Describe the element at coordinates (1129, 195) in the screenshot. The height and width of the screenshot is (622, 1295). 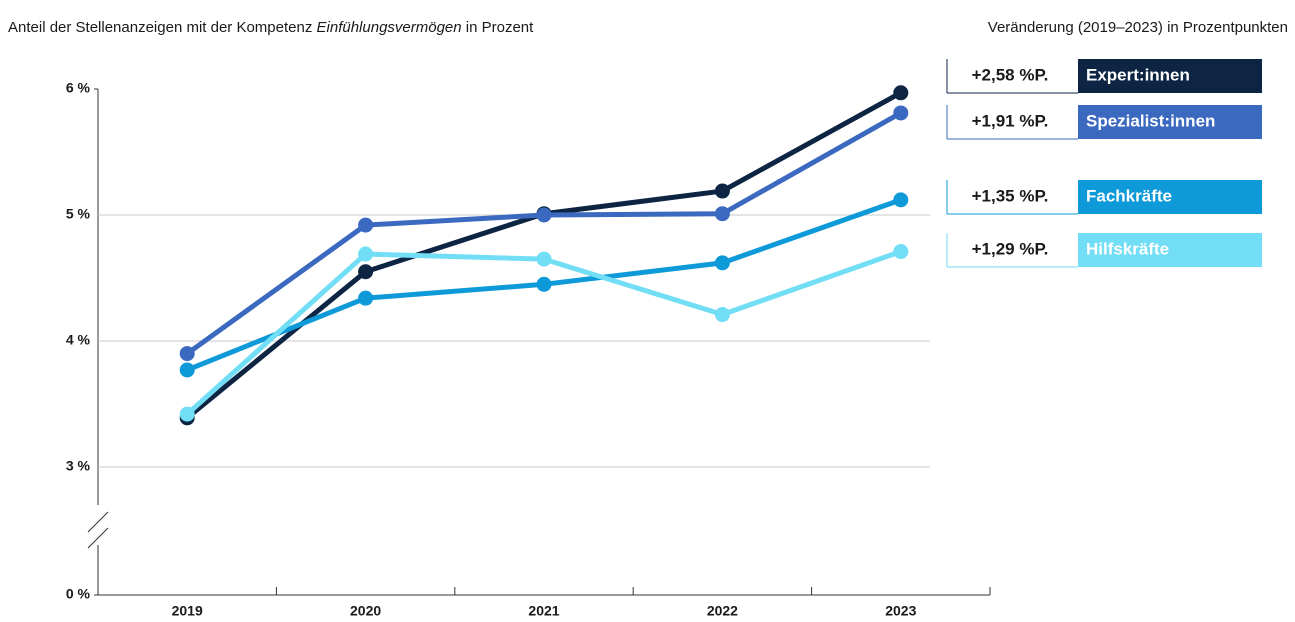
I see `legend-label: Fachkräfte` at that location.